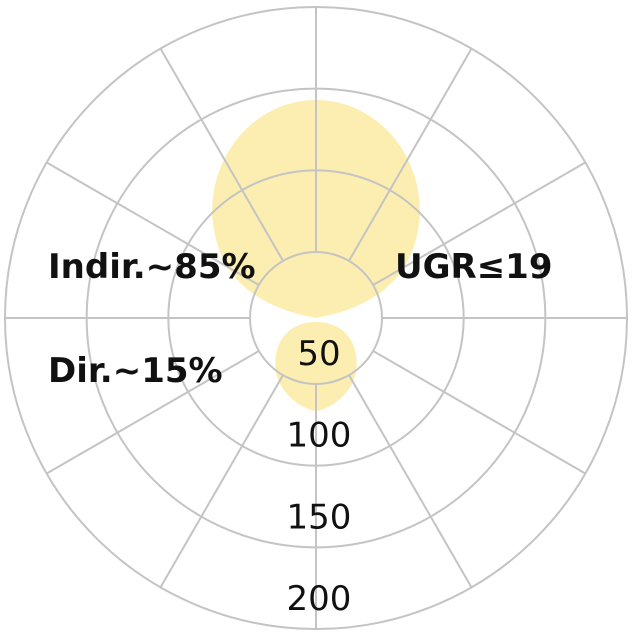 The height and width of the screenshot is (640, 640). Describe the element at coordinates (474, 267) in the screenshot. I see `annotation-ugr: UGR≤19` at that location.